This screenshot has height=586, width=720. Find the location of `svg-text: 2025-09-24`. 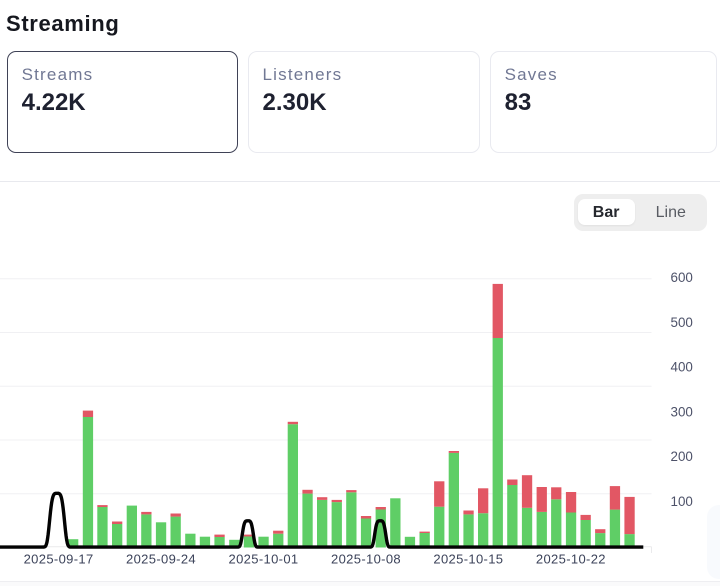

svg-text: 2025-09-24 is located at coordinates (161, 559).